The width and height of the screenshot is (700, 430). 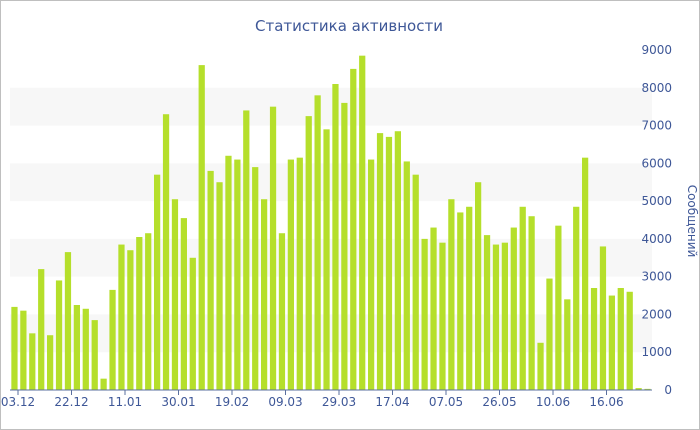 What do you see at coordinates (553, 402) in the screenshot?
I see `x-tick-label: 10.06` at bounding box center [553, 402].